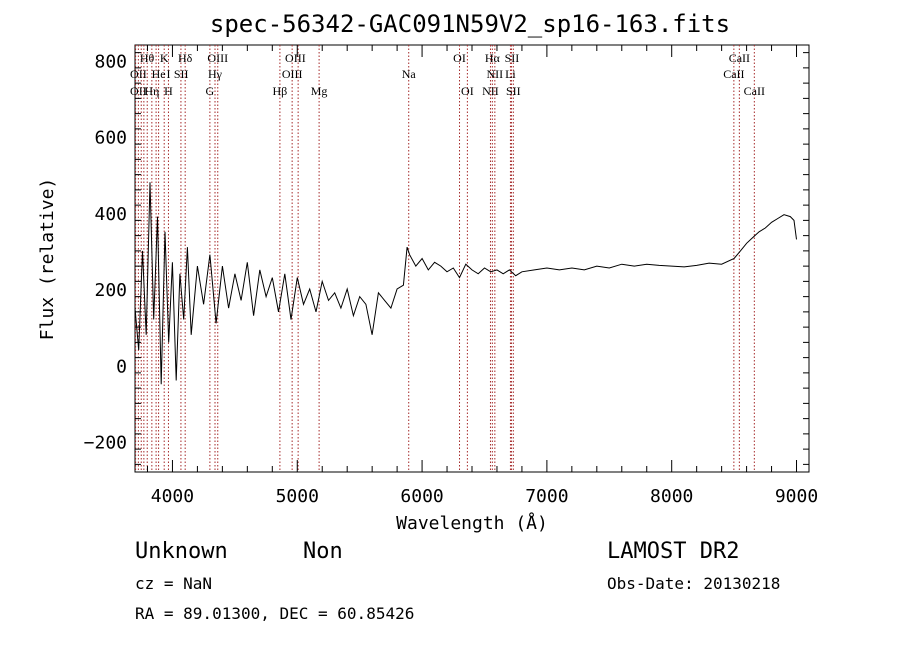 This screenshot has width=900, height=649. Describe the element at coordinates (47, 259) in the screenshot. I see `y-axis-label: Flux (relative)` at that location.